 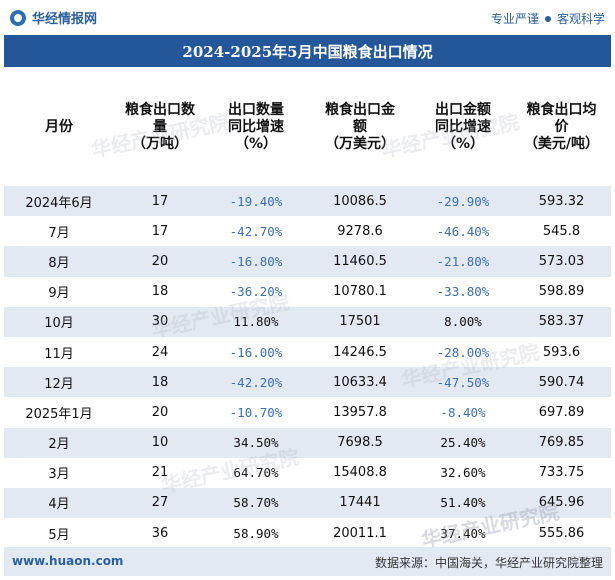 I want to click on cell-quantity-yoy: -16.80%, so click(x=256, y=261).